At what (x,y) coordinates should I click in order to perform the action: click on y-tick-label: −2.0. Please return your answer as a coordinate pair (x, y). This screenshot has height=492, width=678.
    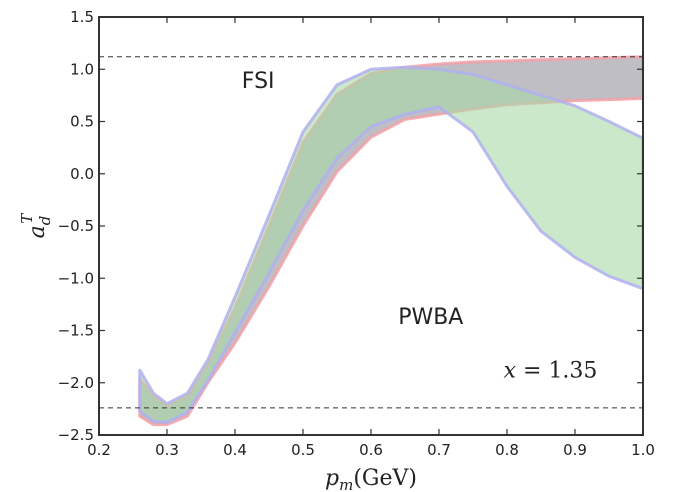
    Looking at the image, I should click on (76, 383).